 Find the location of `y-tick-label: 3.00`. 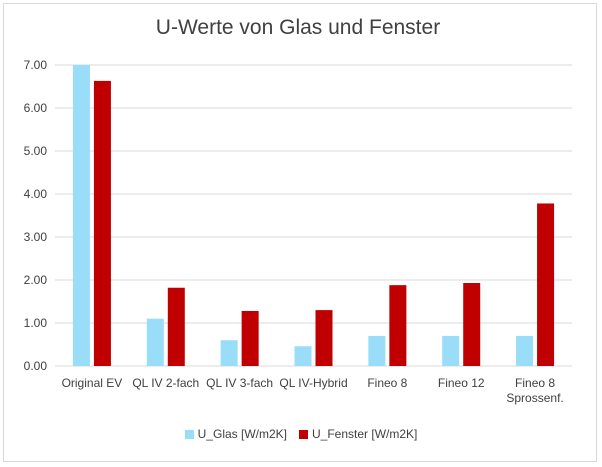

y-tick-label: 3.00 is located at coordinates (36, 237).